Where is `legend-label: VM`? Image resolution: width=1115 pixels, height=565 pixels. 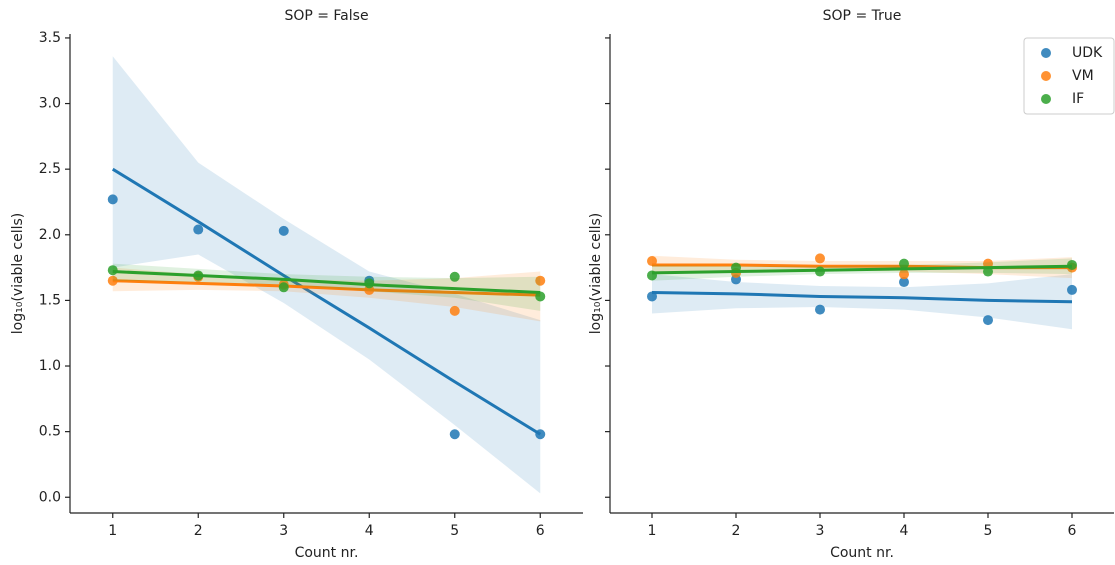
legend-label: VM is located at coordinates (1083, 76).